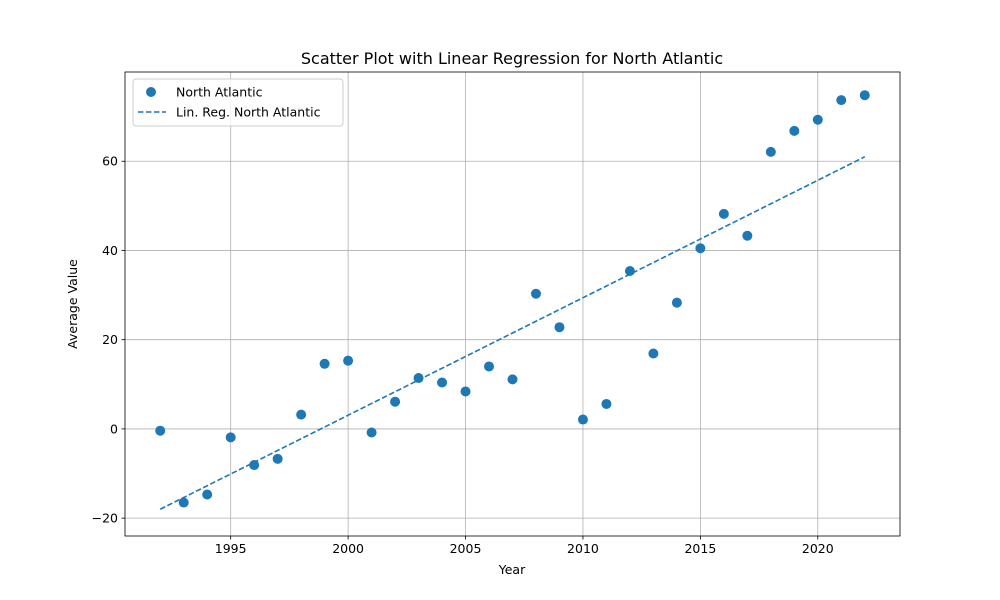 This screenshot has width=1000, height=600. I want to click on y-tick-label: 60, so click(110, 161).